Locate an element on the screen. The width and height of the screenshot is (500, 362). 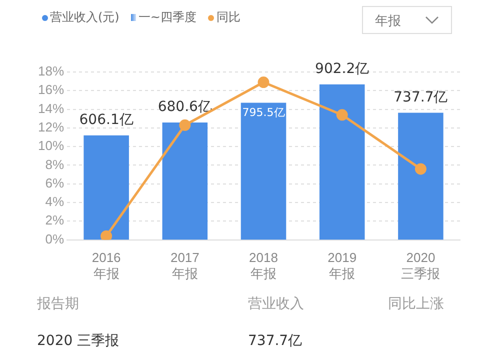
text: 年报 is located at coordinates (388, 21).